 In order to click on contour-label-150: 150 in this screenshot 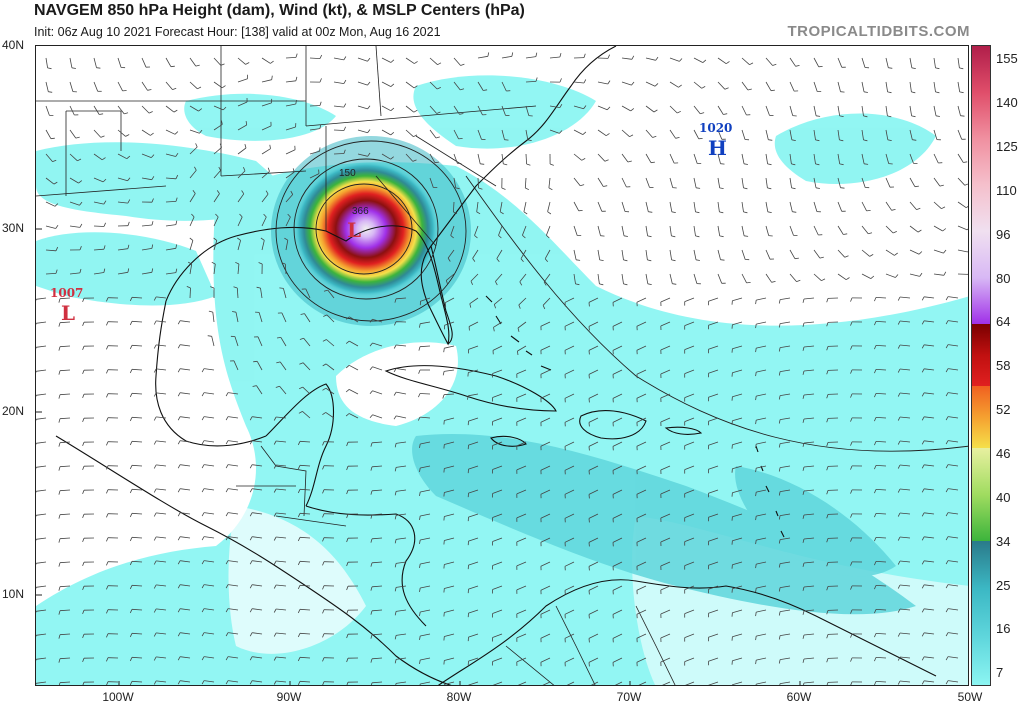, I will do `click(347, 173)`.